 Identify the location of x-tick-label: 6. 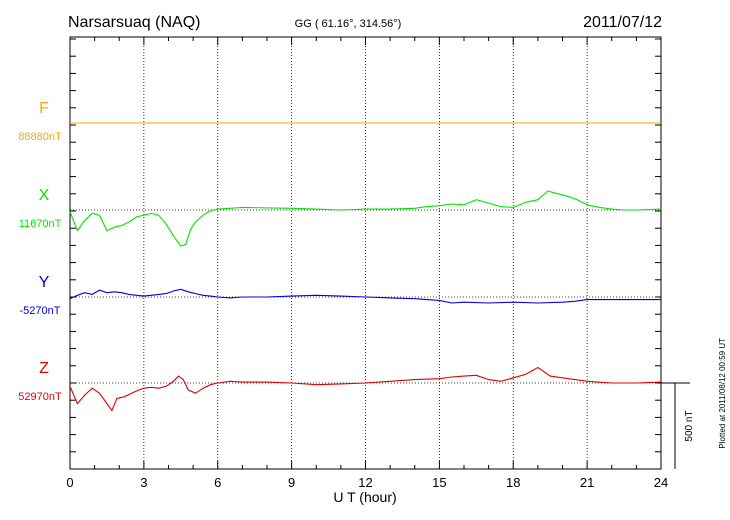
(217, 482).